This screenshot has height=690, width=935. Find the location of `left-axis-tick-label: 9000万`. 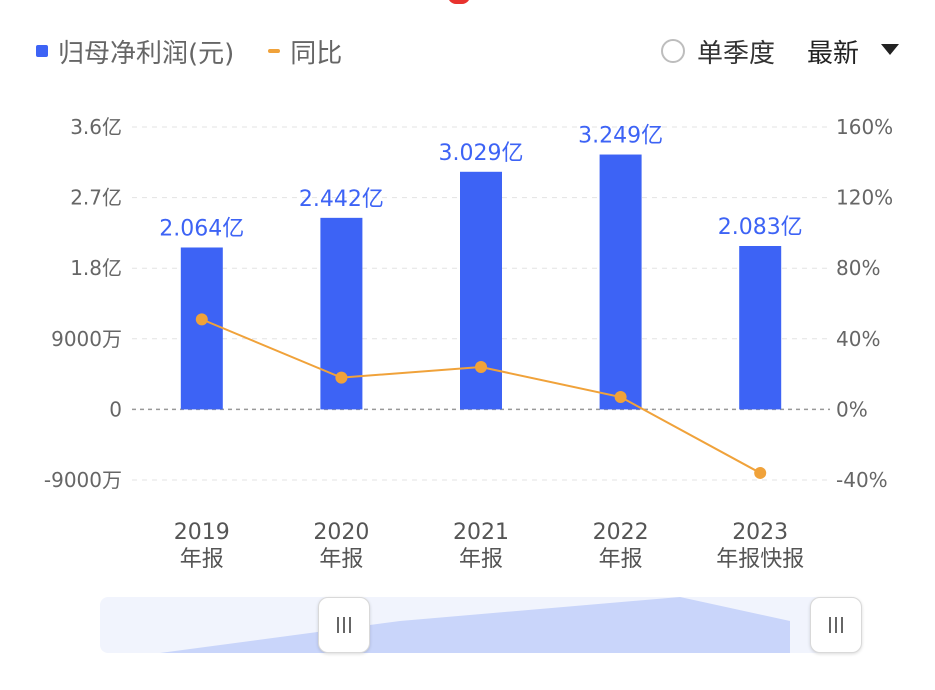

left-axis-tick-label: 9000万 is located at coordinates (86, 339).